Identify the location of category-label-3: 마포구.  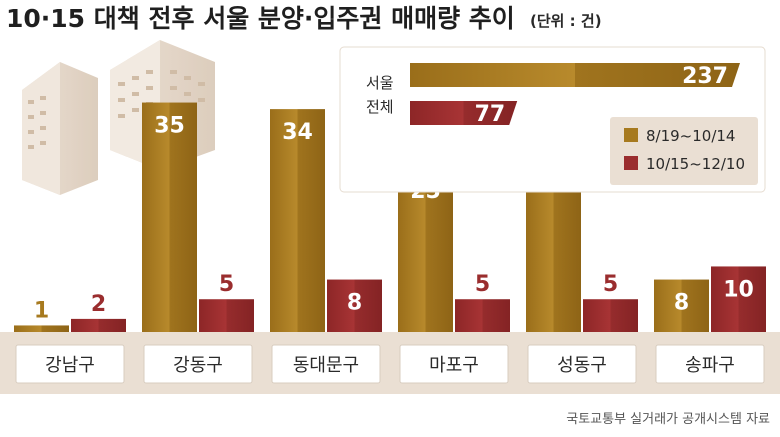
(454, 365).